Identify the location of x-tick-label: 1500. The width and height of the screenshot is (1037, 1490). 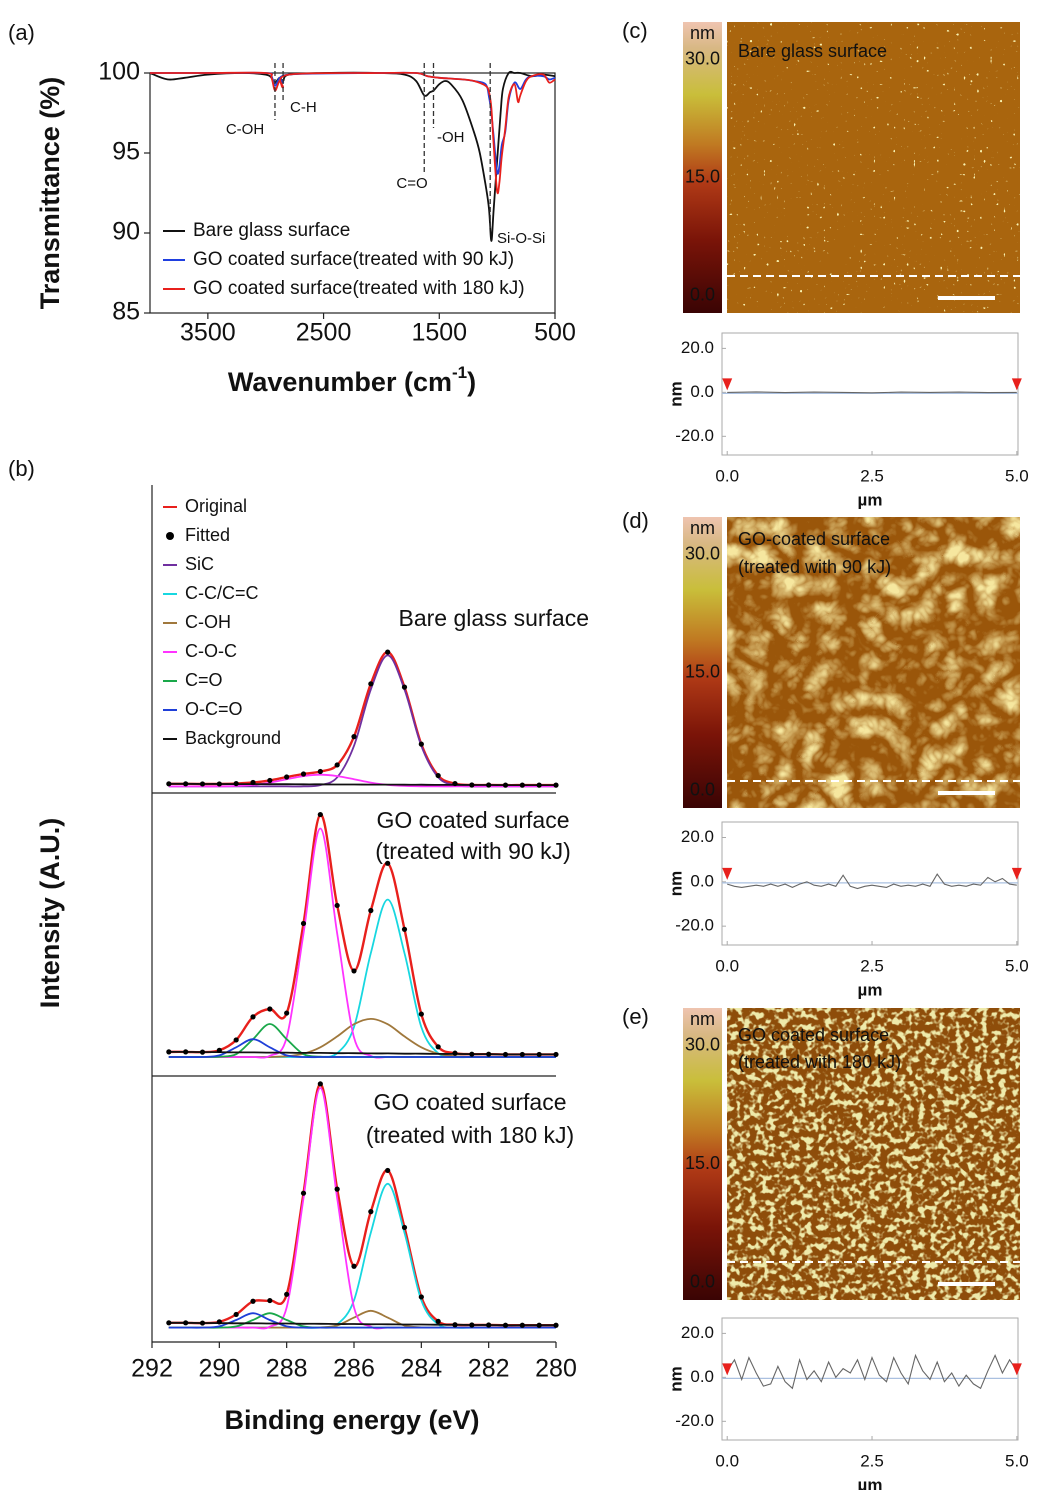
(439, 333).